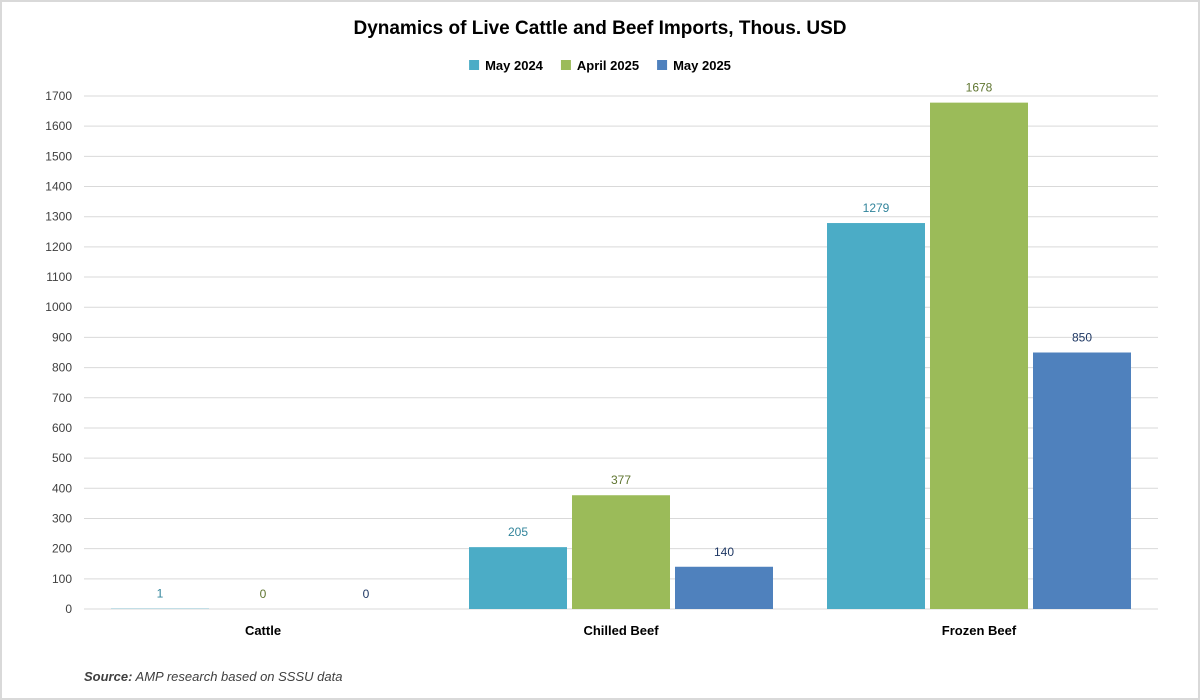 This screenshot has width=1200, height=700. I want to click on y-tick-label: 200, so click(62, 549).